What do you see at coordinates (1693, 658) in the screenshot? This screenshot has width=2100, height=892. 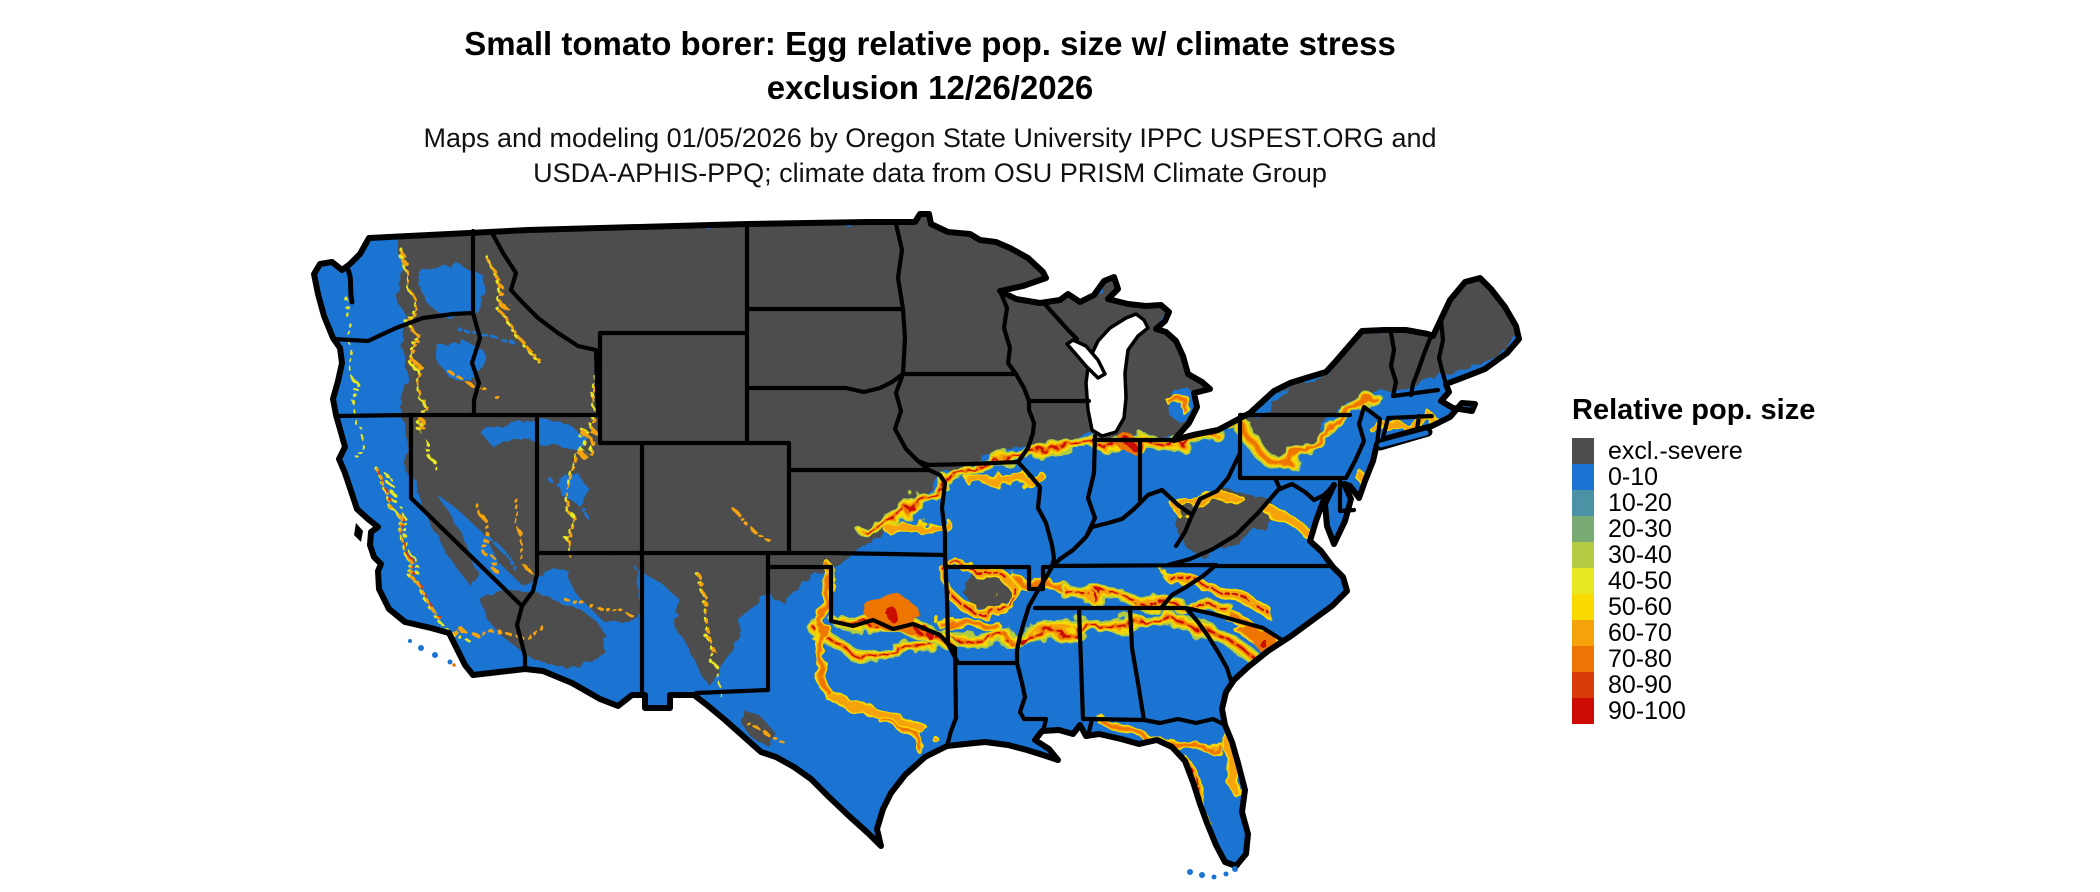 I see `legend-row: 70-80` at bounding box center [1693, 658].